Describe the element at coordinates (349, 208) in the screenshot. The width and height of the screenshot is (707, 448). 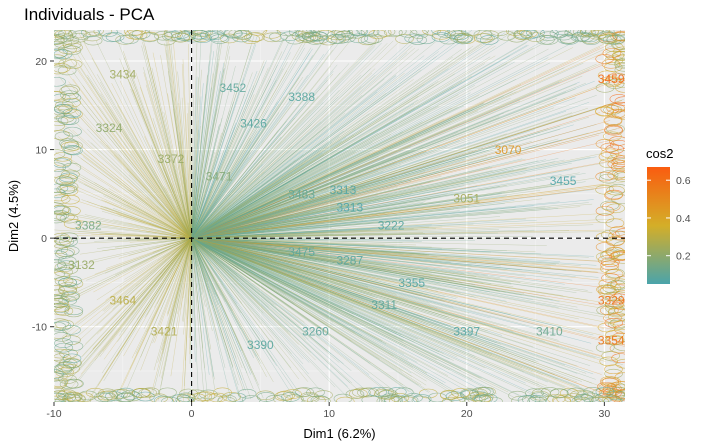
I see `individual-label: 3313` at that location.